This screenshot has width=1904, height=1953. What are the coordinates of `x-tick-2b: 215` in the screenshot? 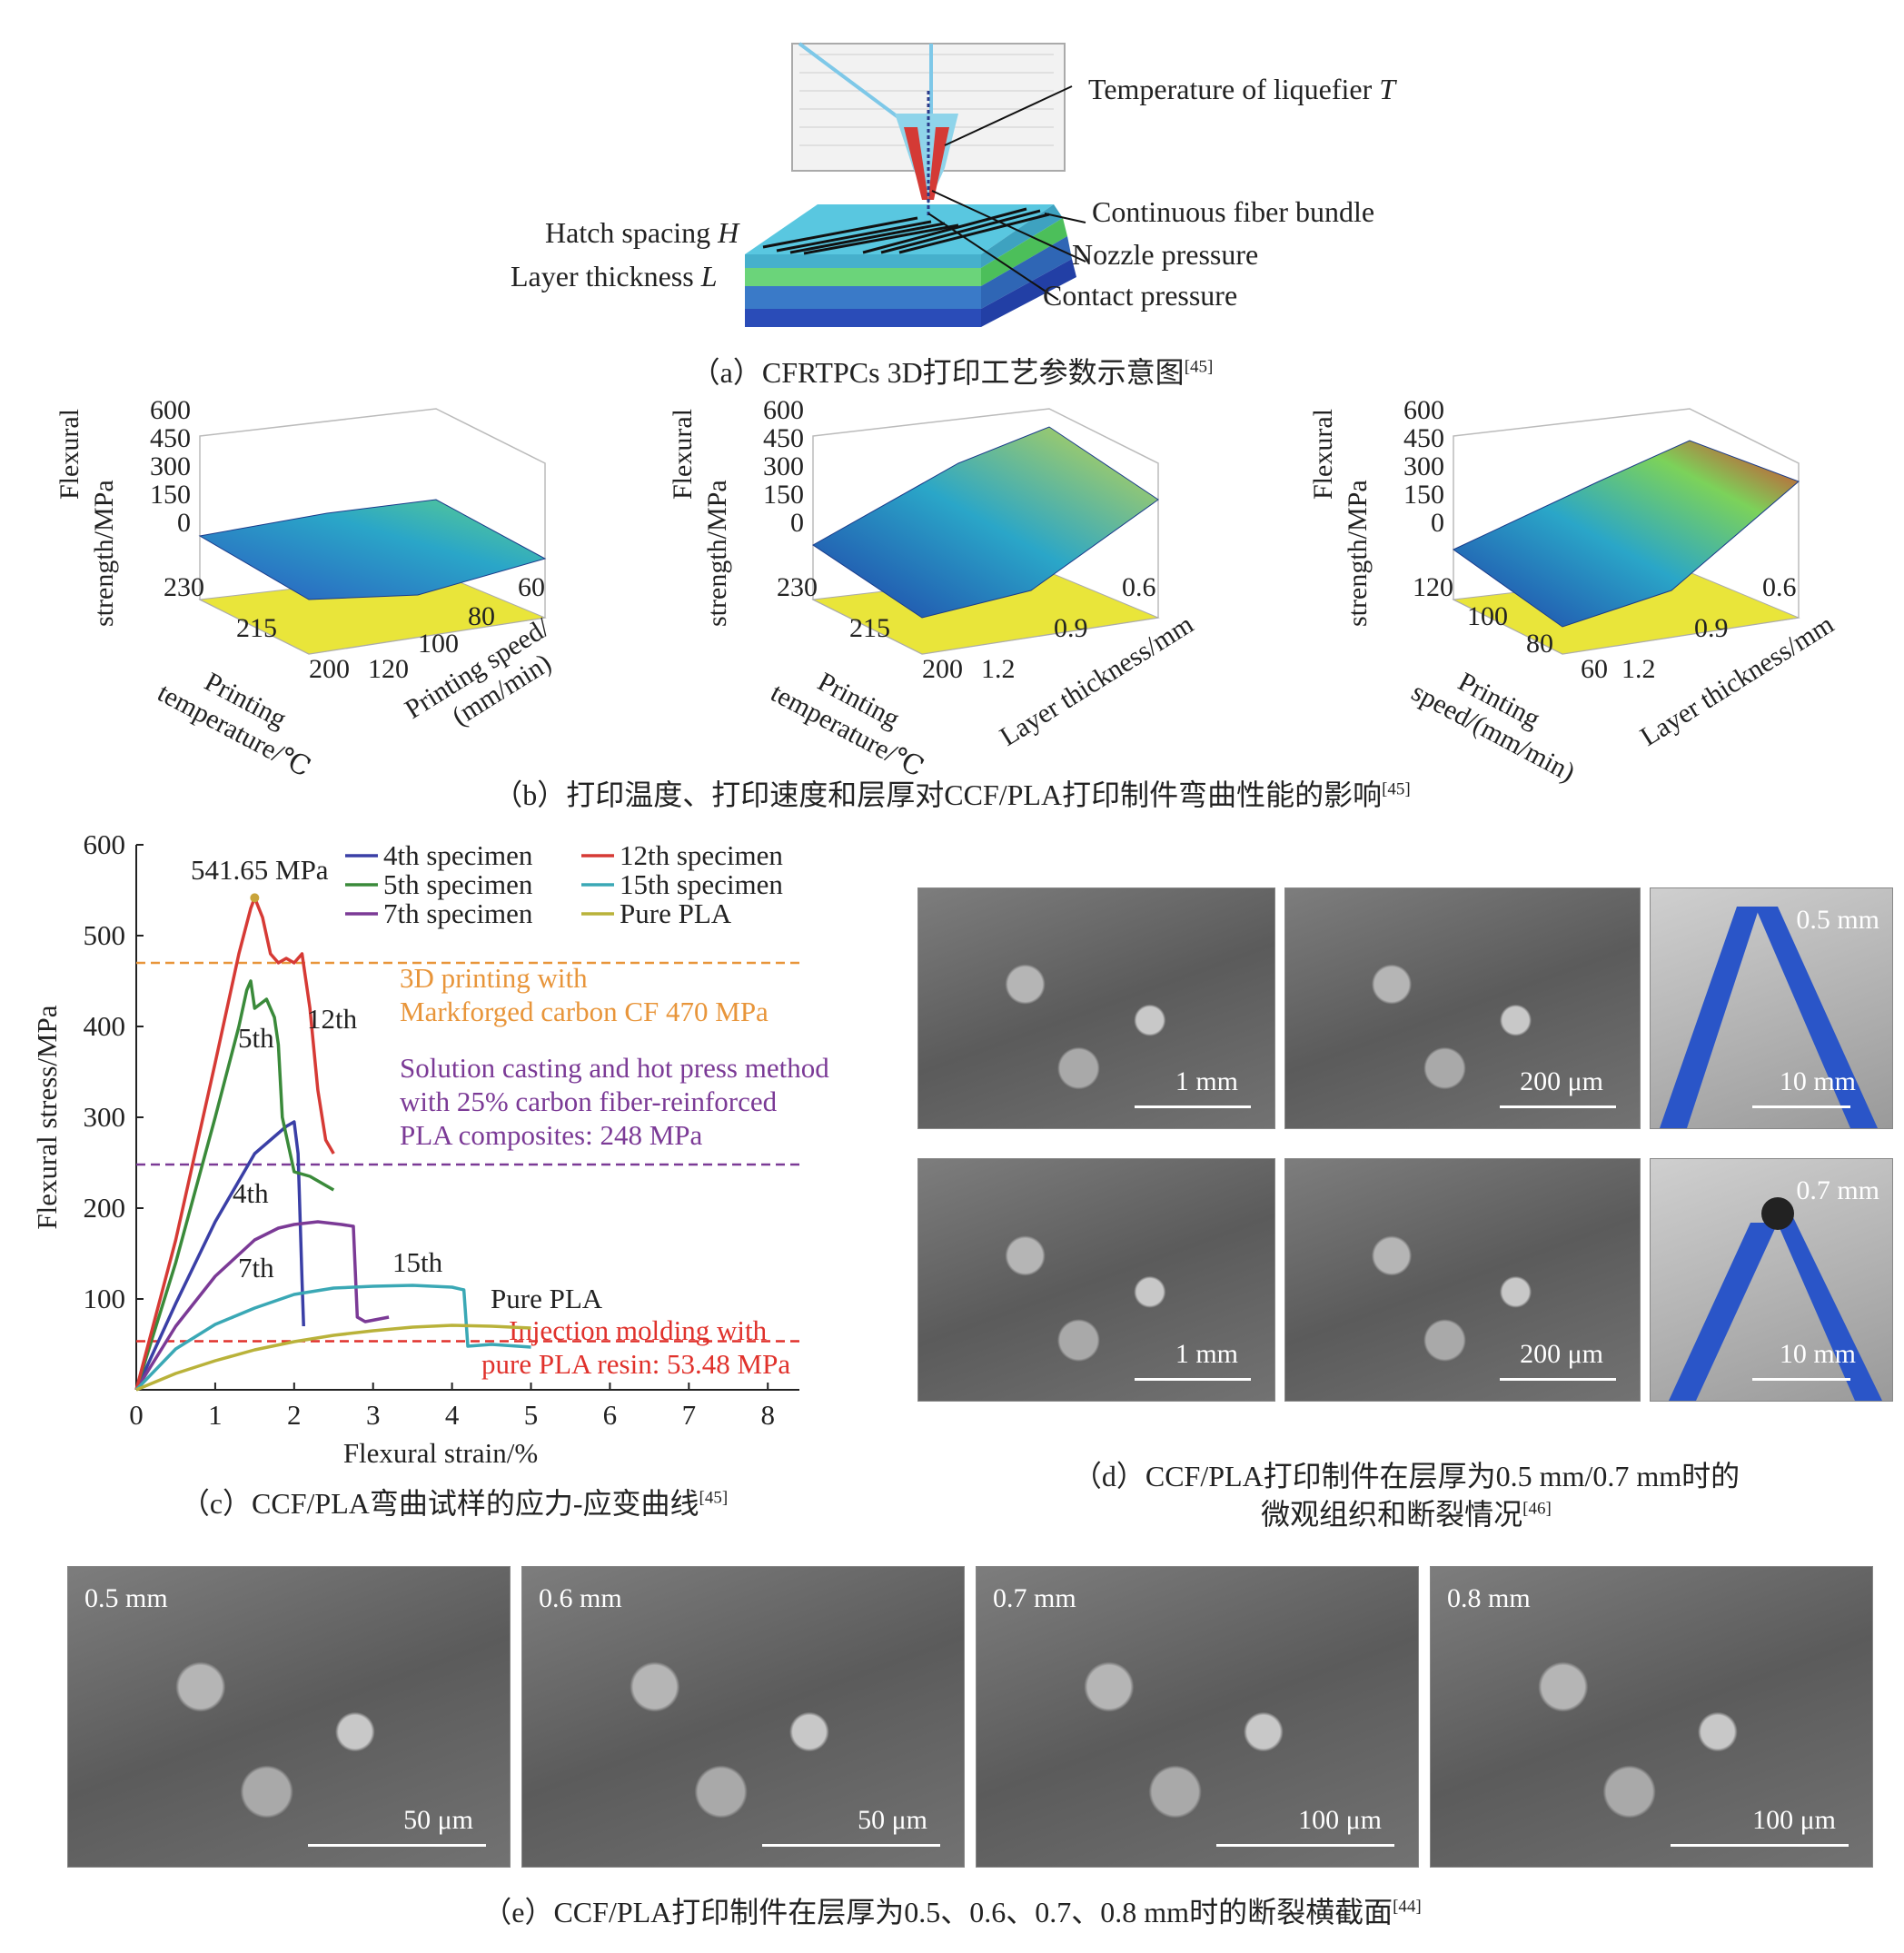 It's located at (869, 628).